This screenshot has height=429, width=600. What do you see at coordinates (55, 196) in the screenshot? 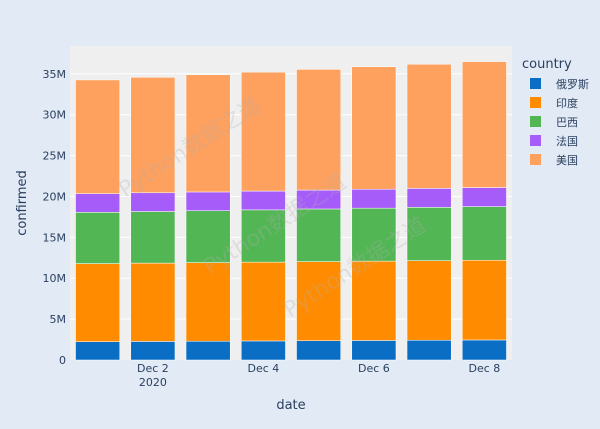
I see `y-tick-label: 20M` at bounding box center [55, 196].